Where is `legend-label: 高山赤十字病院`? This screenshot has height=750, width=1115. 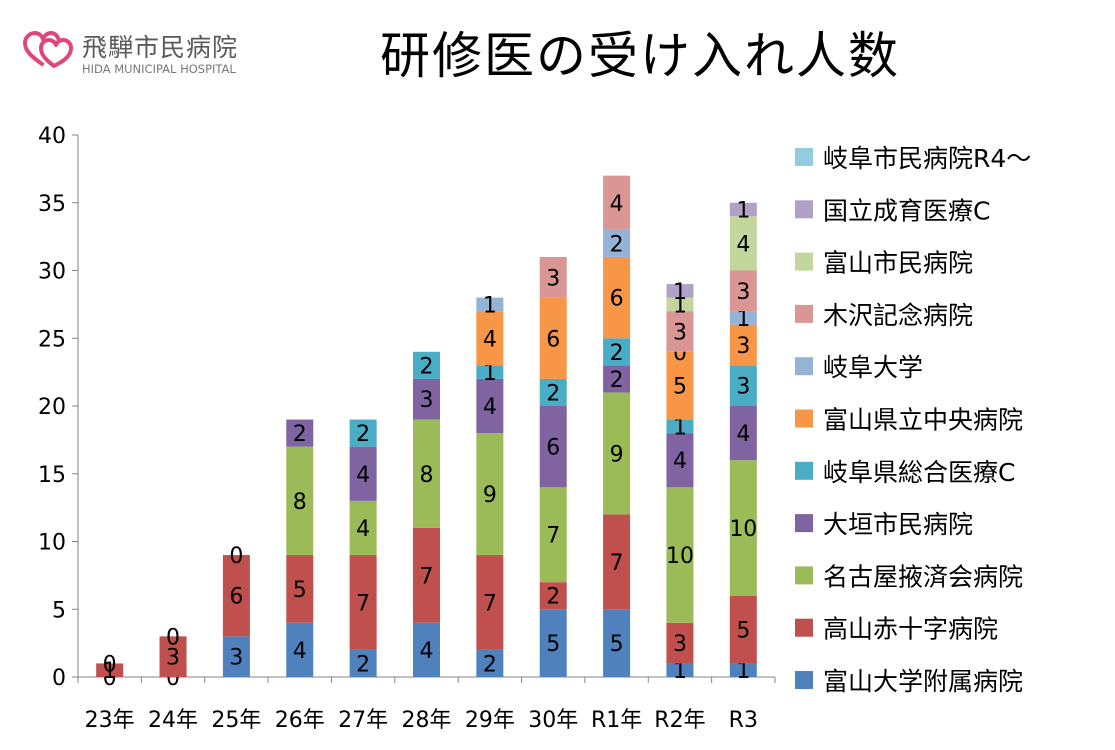
legend-label: 高山赤十字病院 is located at coordinates (910, 629).